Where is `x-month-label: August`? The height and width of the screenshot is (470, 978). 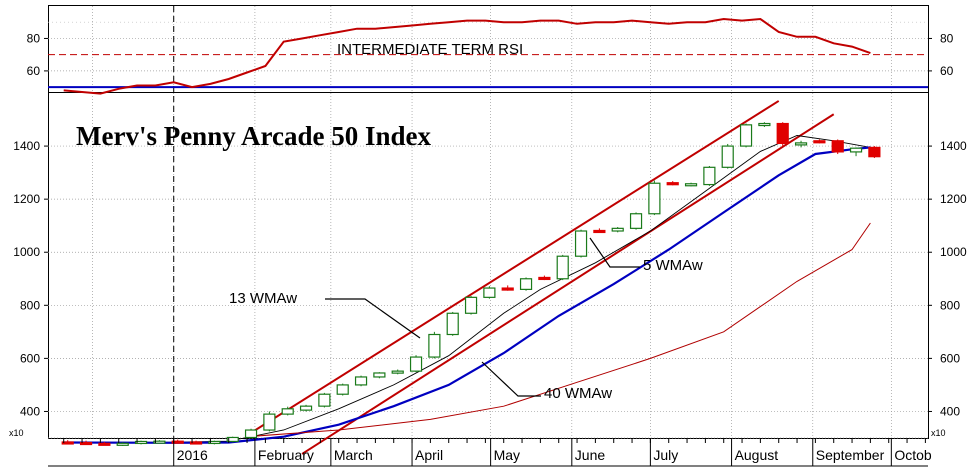 x-month-label: August is located at coordinates (757, 455).